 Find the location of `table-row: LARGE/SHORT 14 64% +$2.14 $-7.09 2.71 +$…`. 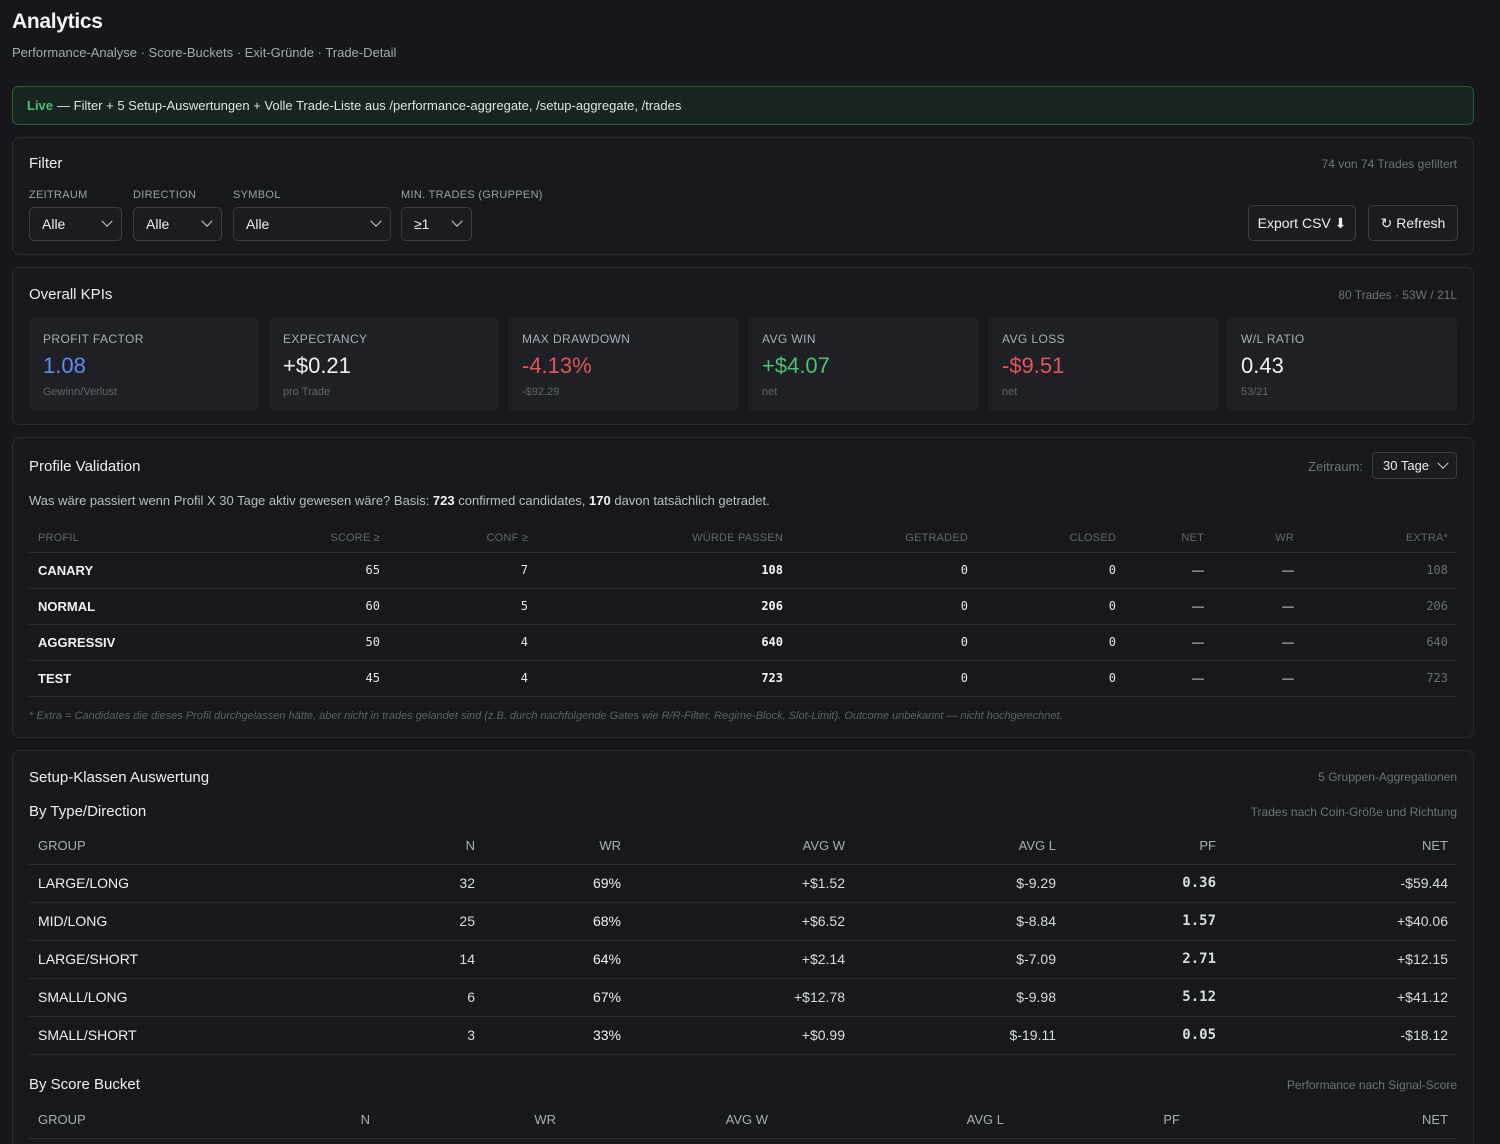

table-row: LARGE/SHORT 14 64% +$2.14 $-7.09 2.71 +$… is located at coordinates (743, 959).